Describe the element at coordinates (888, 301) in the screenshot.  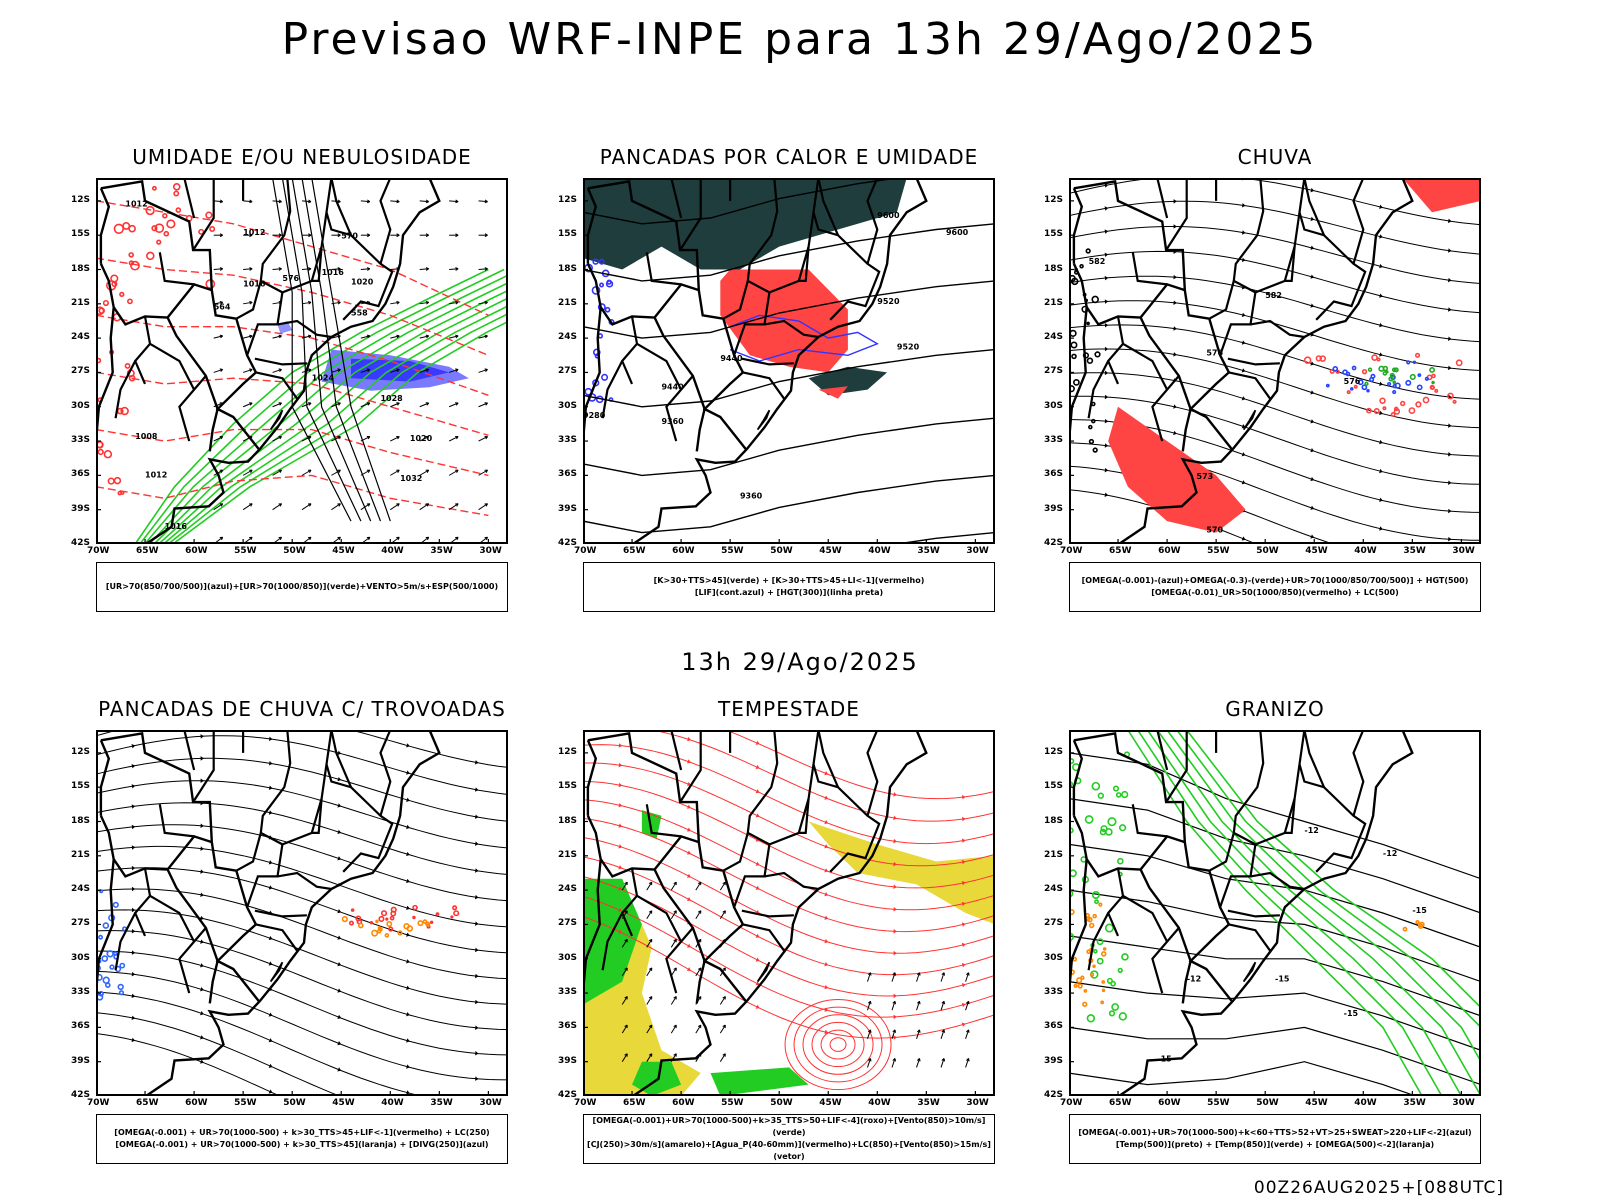
I see `contour-label: 9520` at that location.